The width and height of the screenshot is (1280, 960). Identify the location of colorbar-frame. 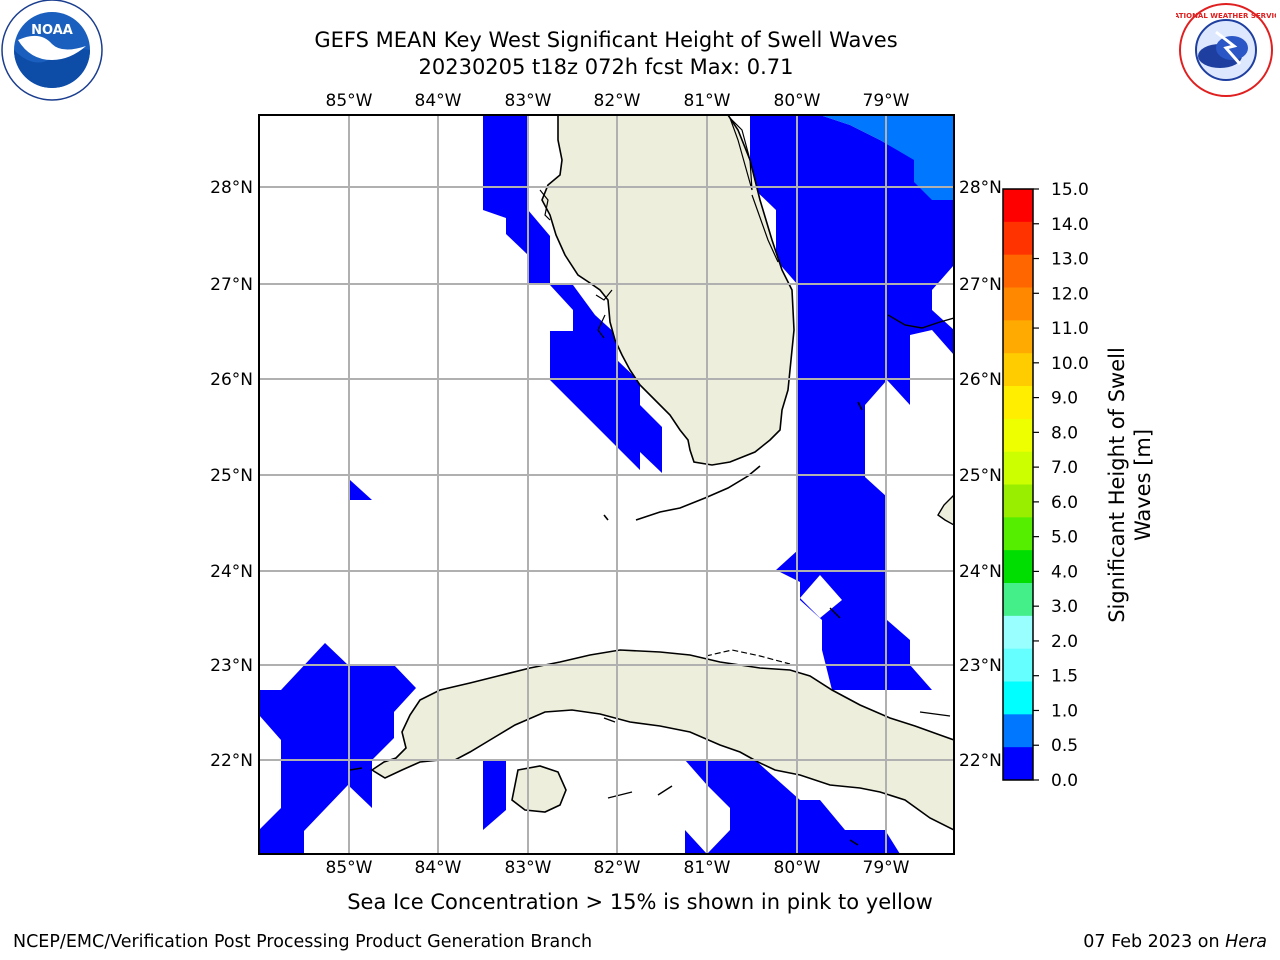
(1018, 484).